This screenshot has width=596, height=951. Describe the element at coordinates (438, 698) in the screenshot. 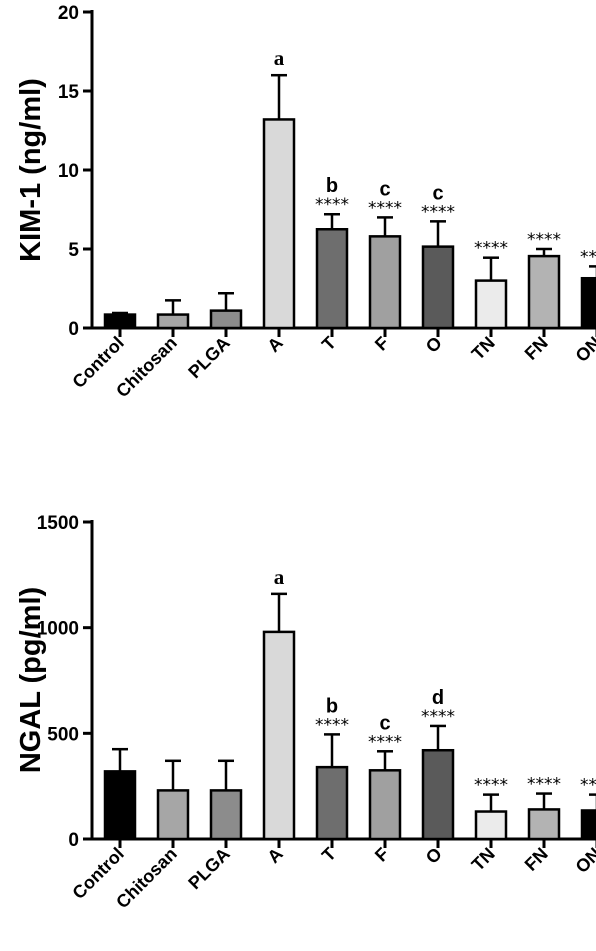

I see `group-letter: d` at that location.